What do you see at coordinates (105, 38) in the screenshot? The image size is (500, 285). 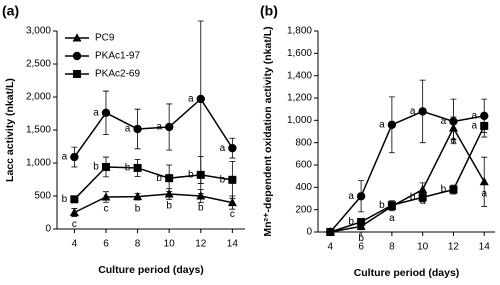 I see `legend-label: PC9` at bounding box center [105, 38].